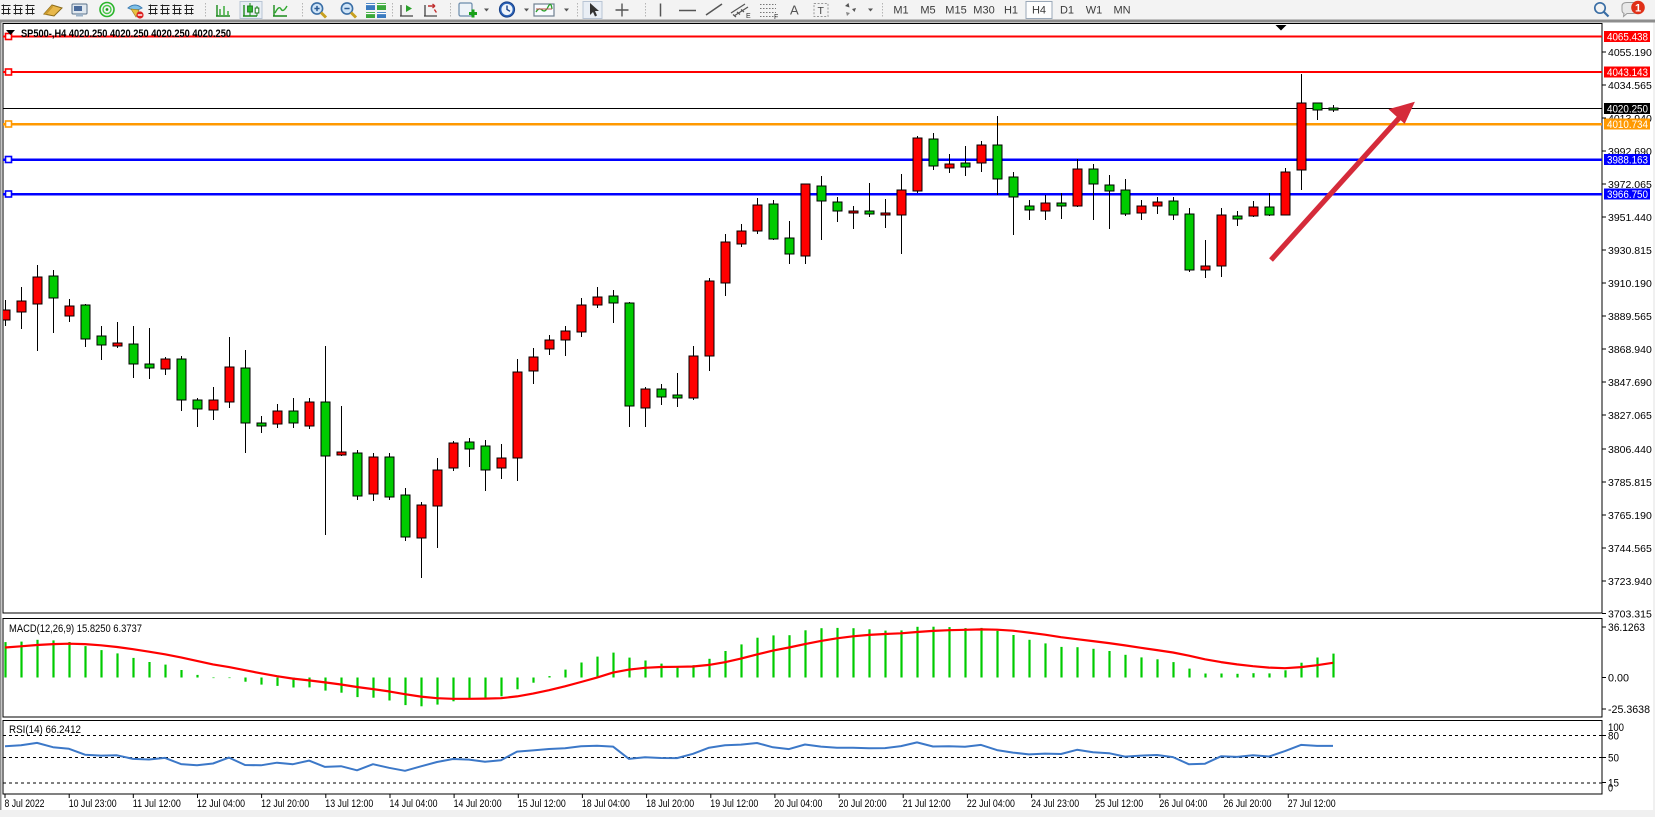 Image resolution: width=1655 pixels, height=817 pixels. What do you see at coordinates (991, 804) in the screenshot?
I see `svg-text: 22 Jul 04:00` at bounding box center [991, 804].